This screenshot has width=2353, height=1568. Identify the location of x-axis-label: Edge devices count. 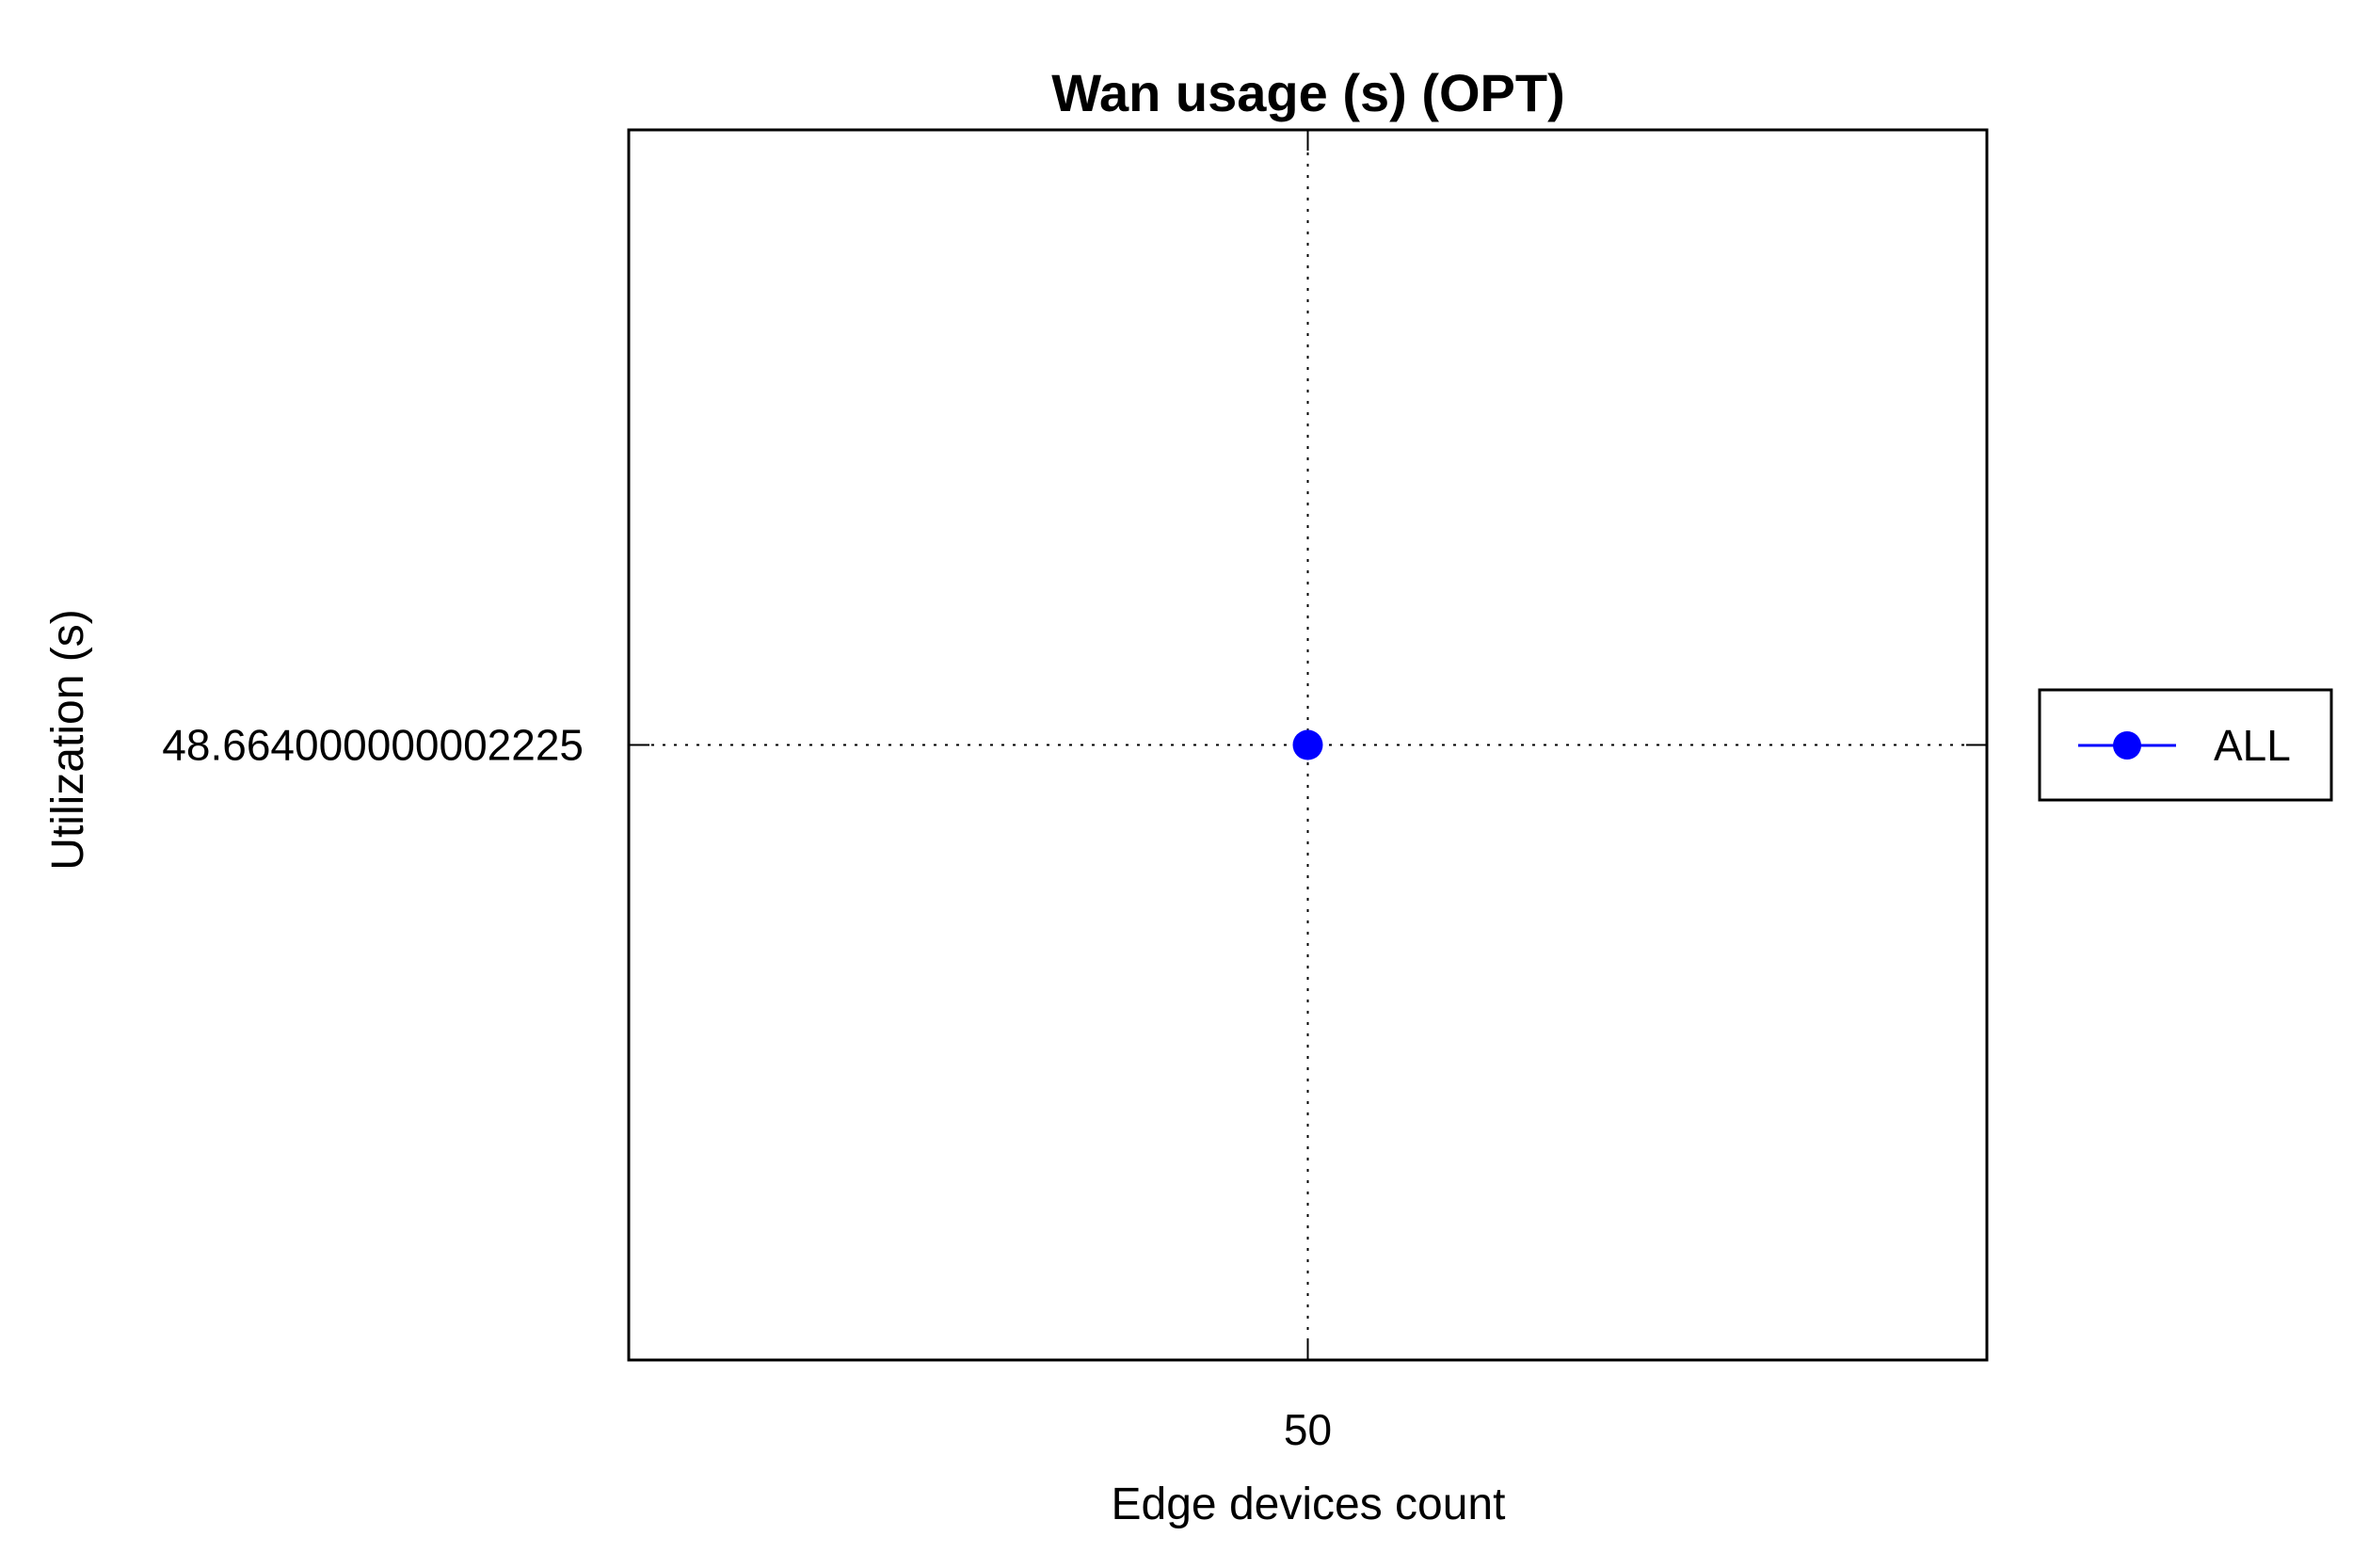
(1309, 1504).